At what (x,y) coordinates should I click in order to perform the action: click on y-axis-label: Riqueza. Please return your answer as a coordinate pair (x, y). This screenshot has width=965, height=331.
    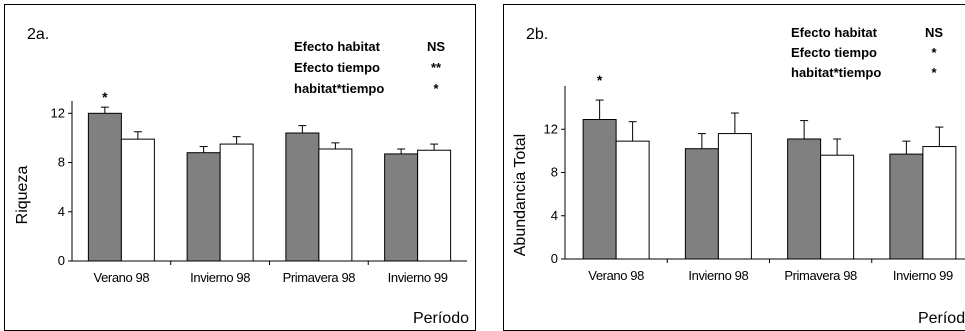
    Looking at the image, I should click on (22, 195).